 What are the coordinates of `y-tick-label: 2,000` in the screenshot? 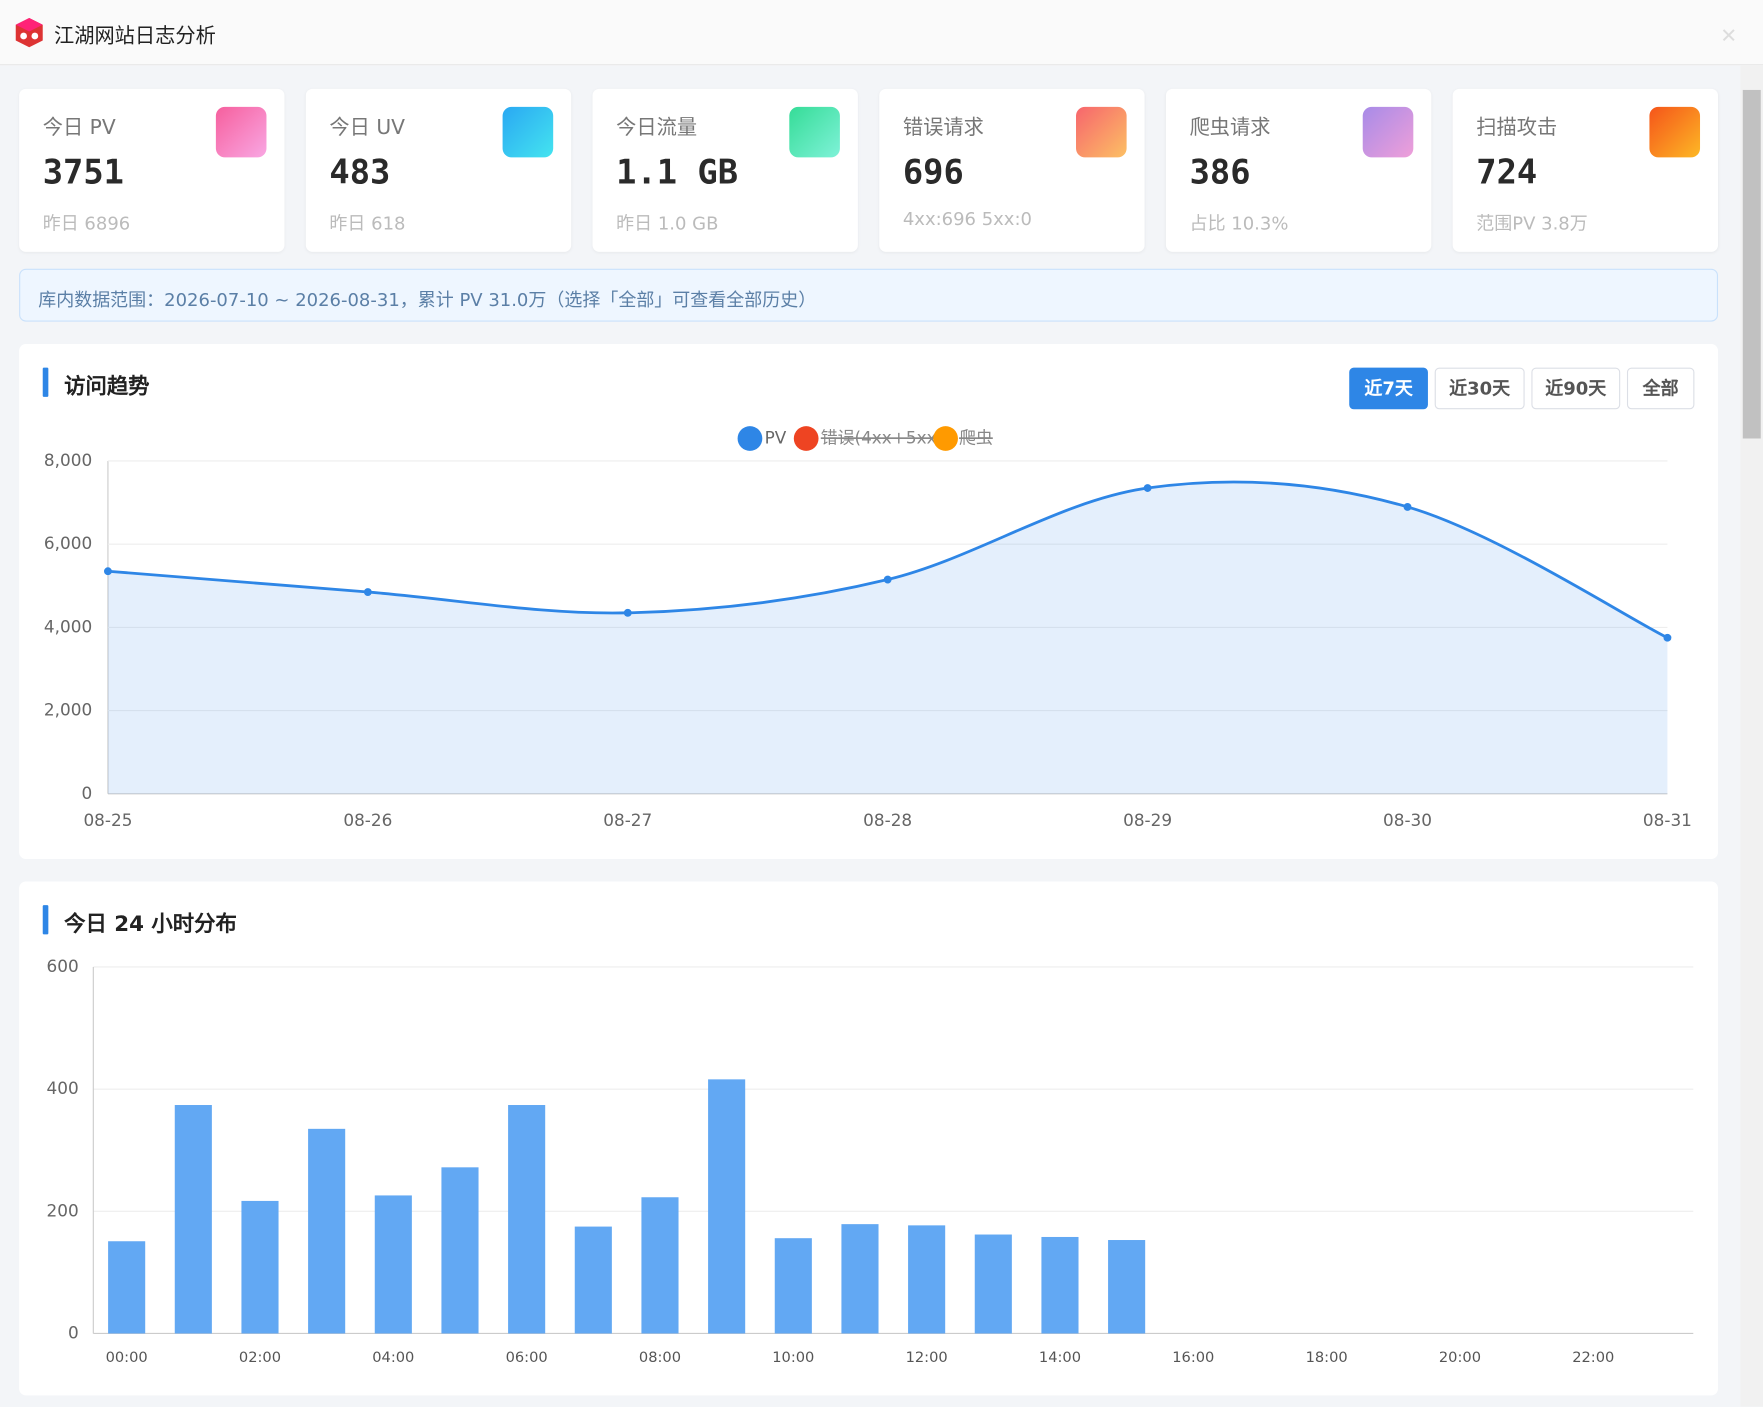 It's located at (68, 710).